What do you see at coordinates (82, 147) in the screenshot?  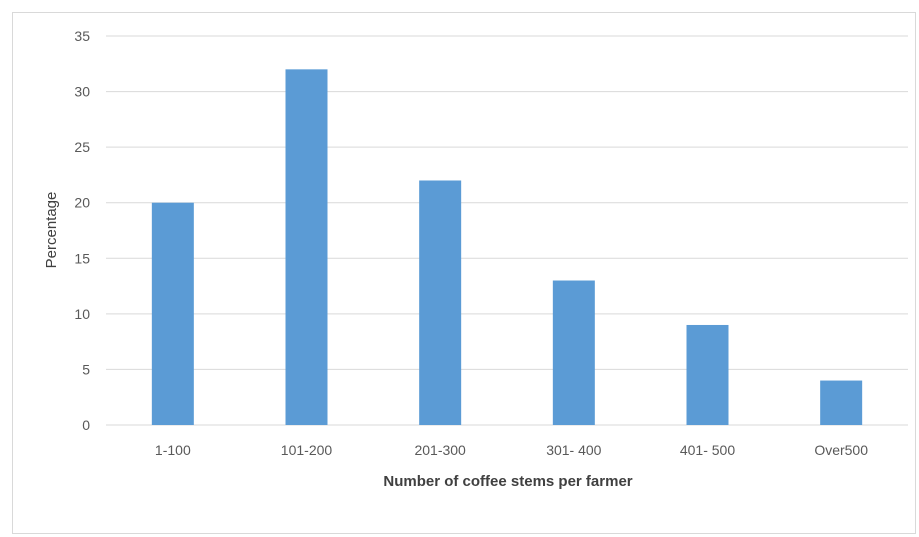 I see `y-tick-label: 25` at bounding box center [82, 147].